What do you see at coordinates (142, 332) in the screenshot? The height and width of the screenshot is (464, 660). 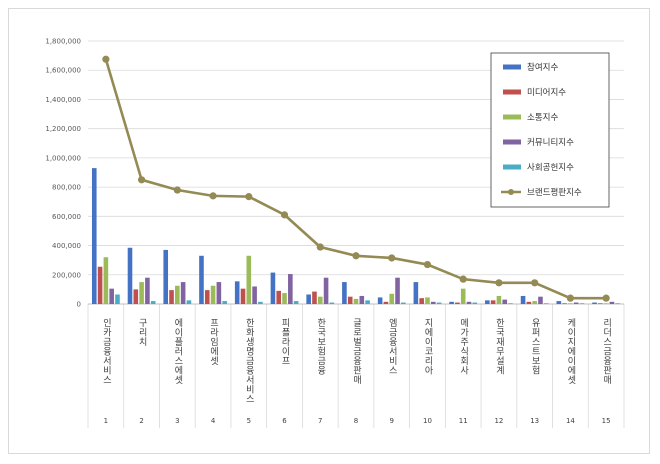 I see `category-label: 구리치` at bounding box center [142, 332].